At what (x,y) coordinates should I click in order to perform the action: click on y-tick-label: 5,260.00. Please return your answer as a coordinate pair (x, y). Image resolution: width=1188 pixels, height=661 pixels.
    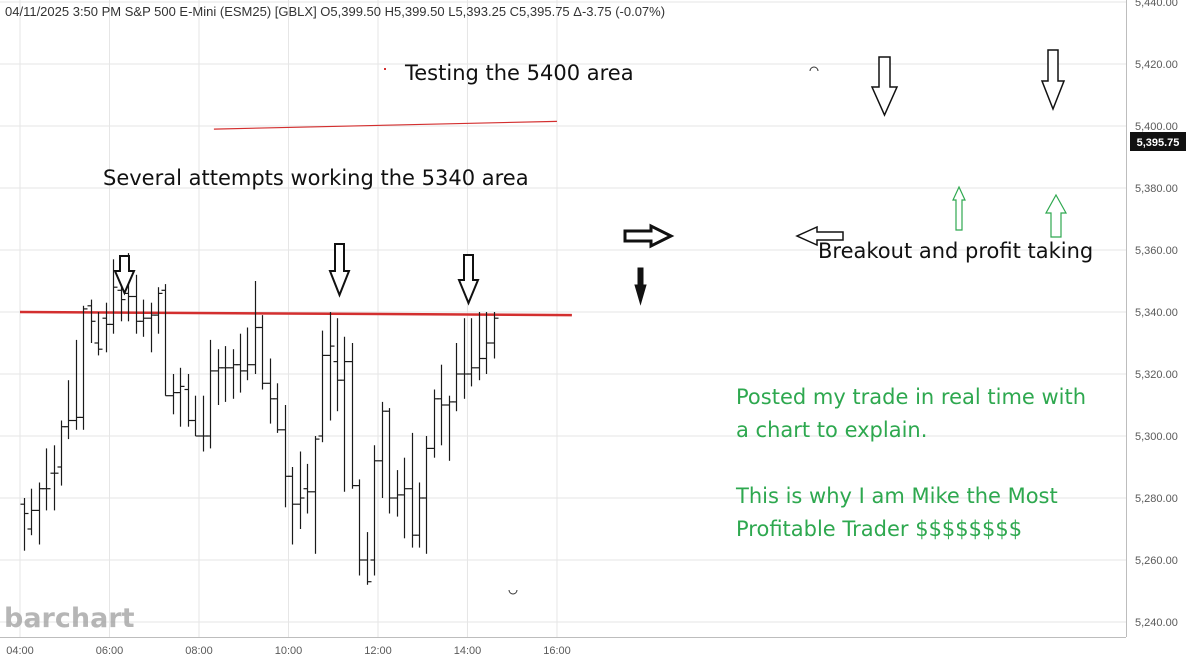
    Looking at the image, I should click on (1156, 561).